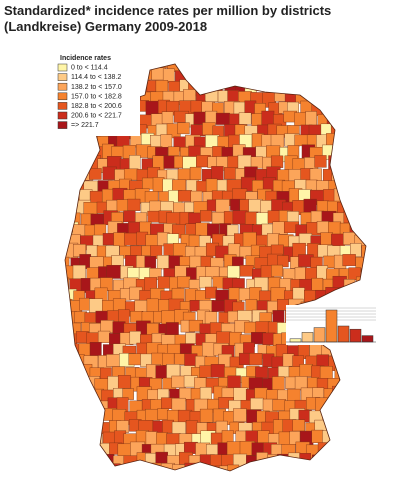  Describe the element at coordinates (96, 77) in the screenshot. I see `legend-label: 114.4 to < 138.2` at that location.